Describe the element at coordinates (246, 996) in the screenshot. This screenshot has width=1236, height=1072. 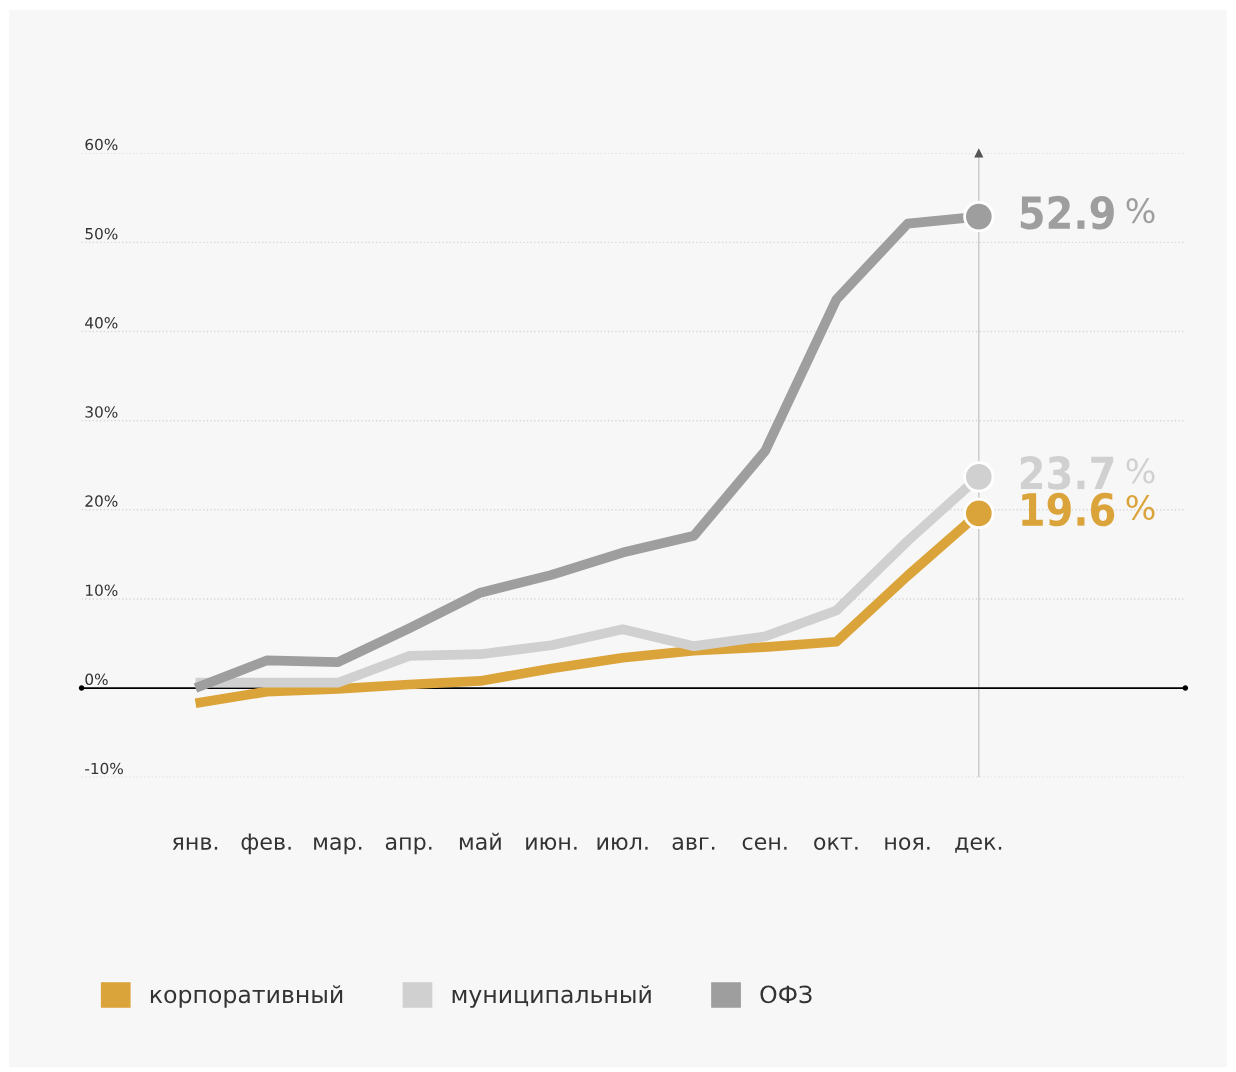
I see `legend-label: корпоративный` at that location.